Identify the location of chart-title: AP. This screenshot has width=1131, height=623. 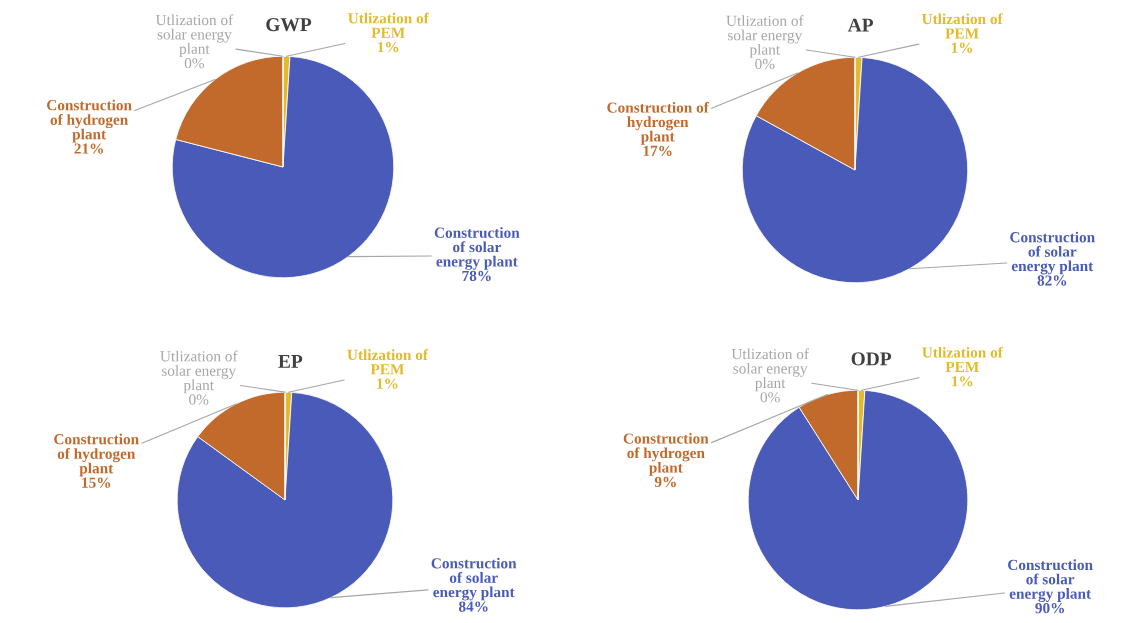
(860, 25).